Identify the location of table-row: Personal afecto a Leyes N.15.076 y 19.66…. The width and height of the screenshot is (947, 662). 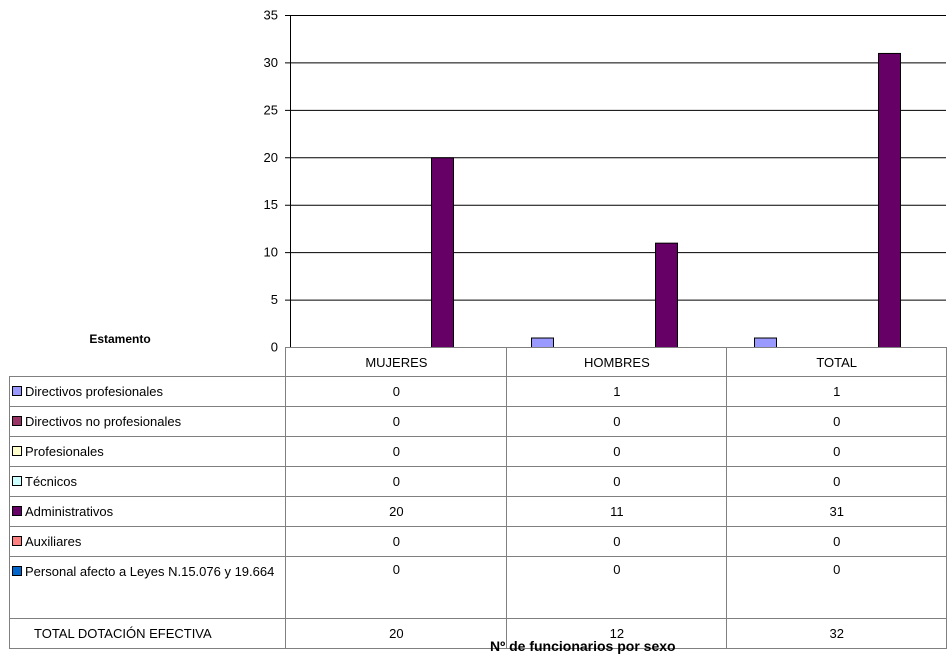
(477, 587).